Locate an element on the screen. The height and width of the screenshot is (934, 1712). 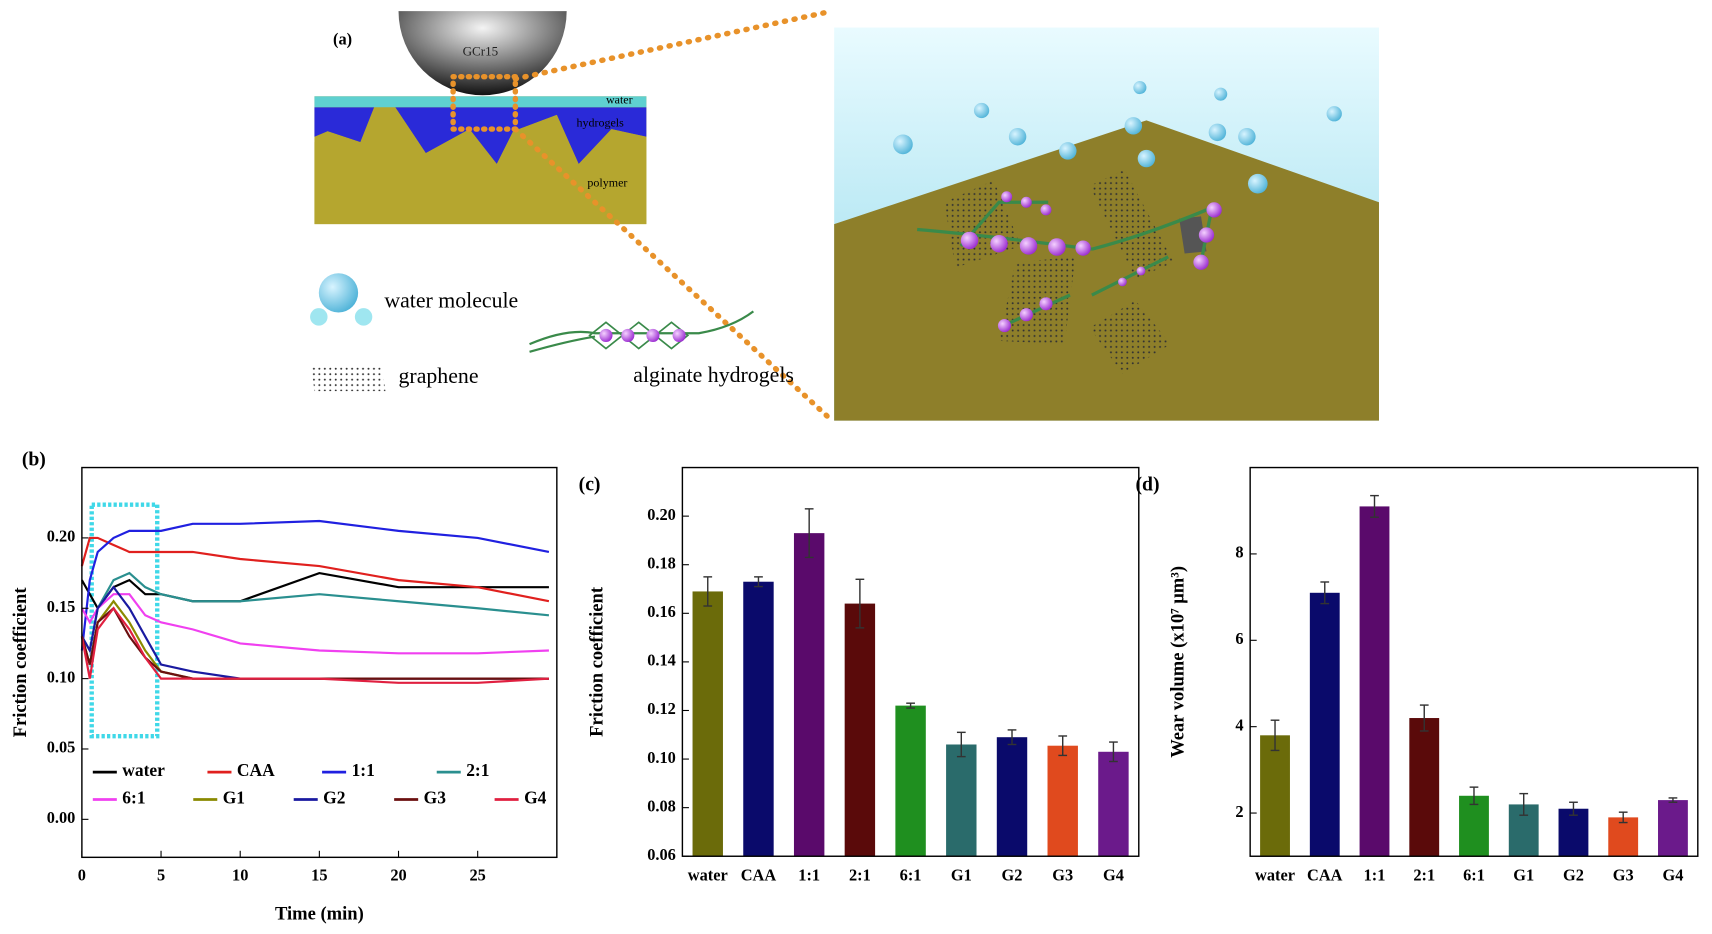
zoom-box is located at coordinates (484, 102).